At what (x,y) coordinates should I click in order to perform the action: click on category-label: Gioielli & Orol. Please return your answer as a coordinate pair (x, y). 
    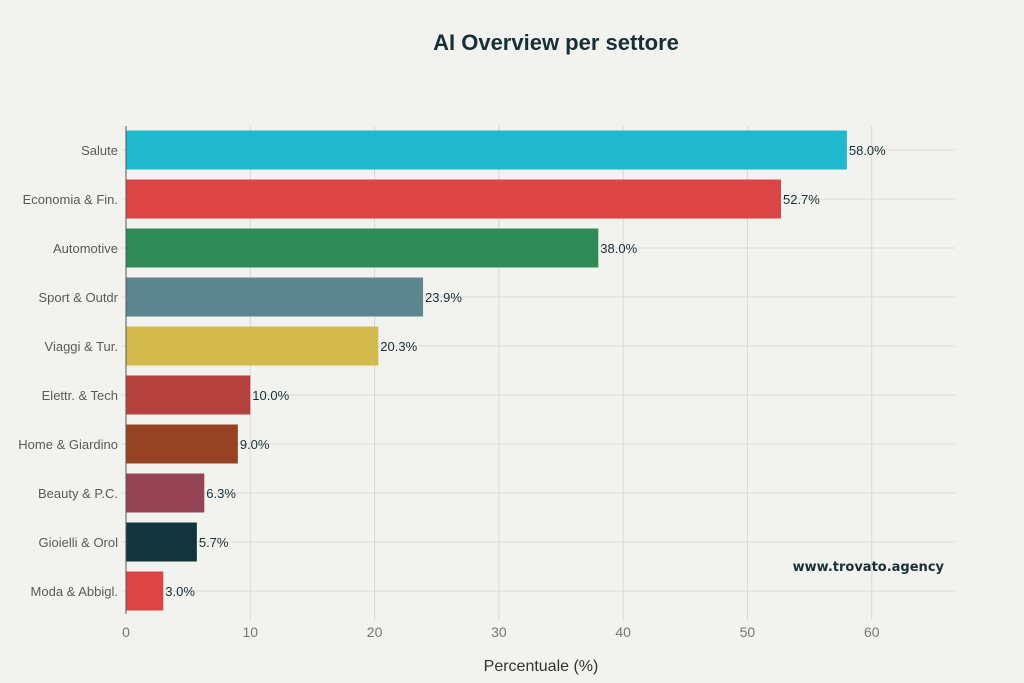
    Looking at the image, I should click on (79, 542).